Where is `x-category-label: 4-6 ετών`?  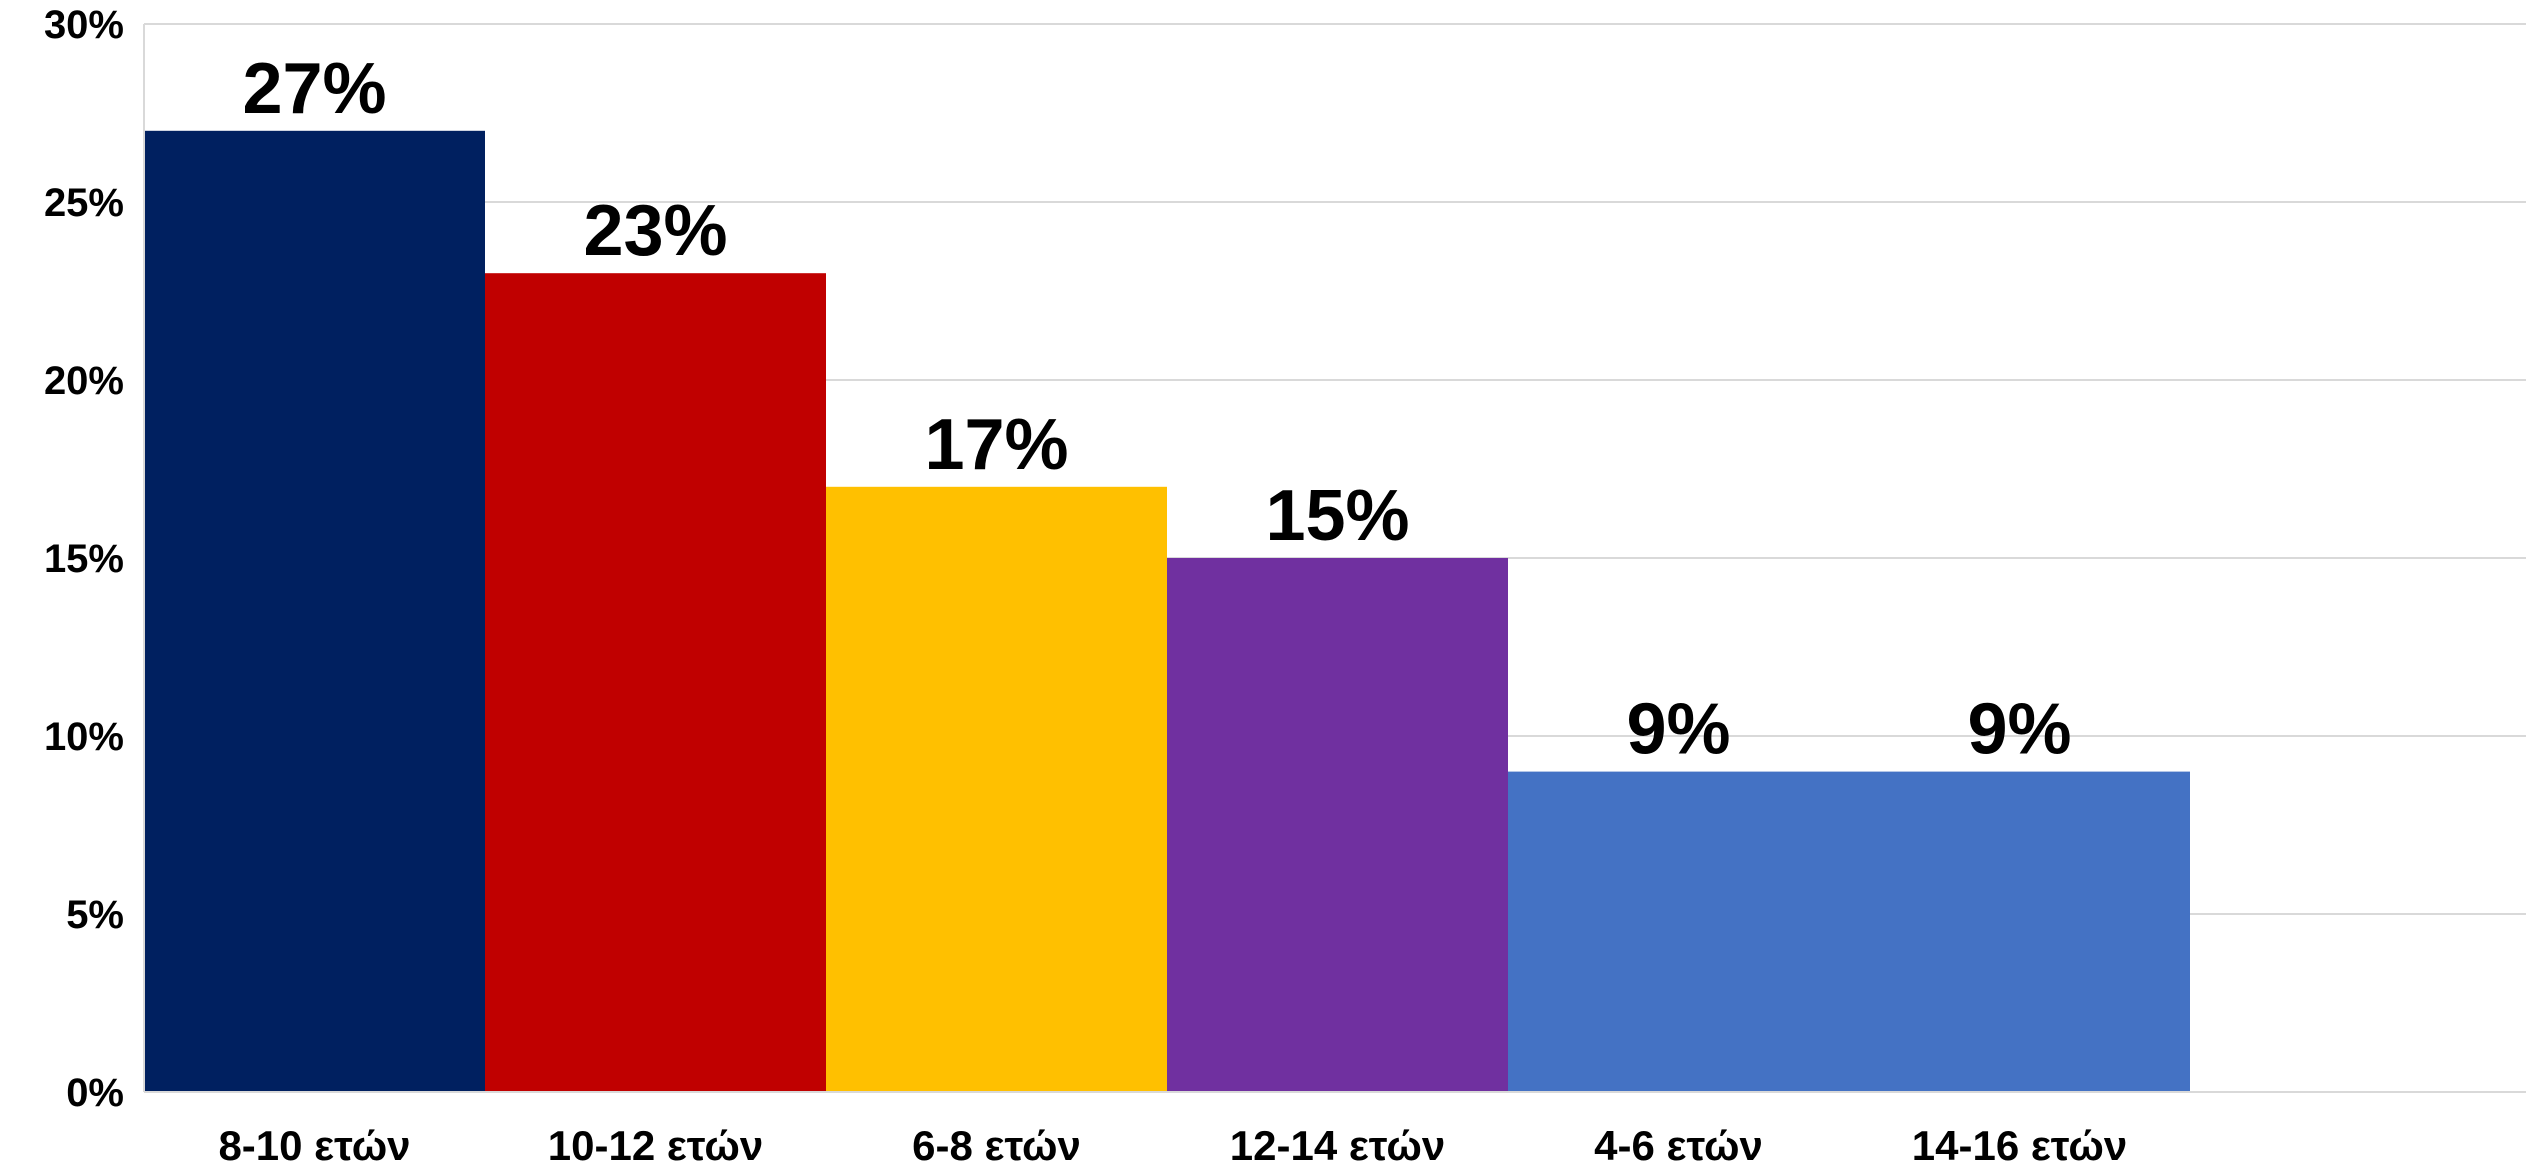 x-category-label: 4-6 ετών is located at coordinates (1678, 1144).